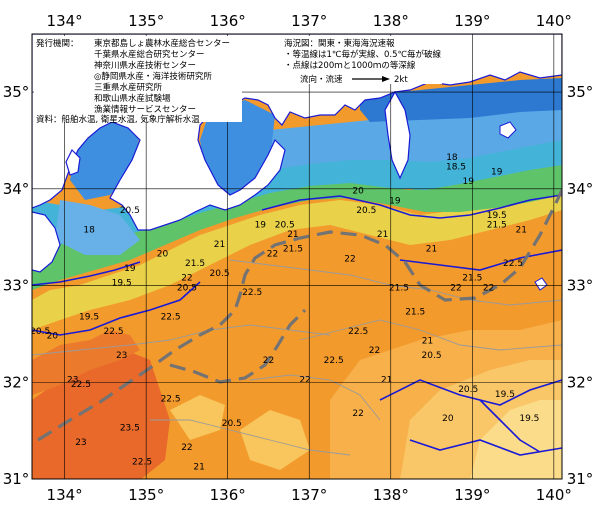 The height and width of the screenshot is (512, 600). I want to click on sst-kii-channel, so click(97, 227).